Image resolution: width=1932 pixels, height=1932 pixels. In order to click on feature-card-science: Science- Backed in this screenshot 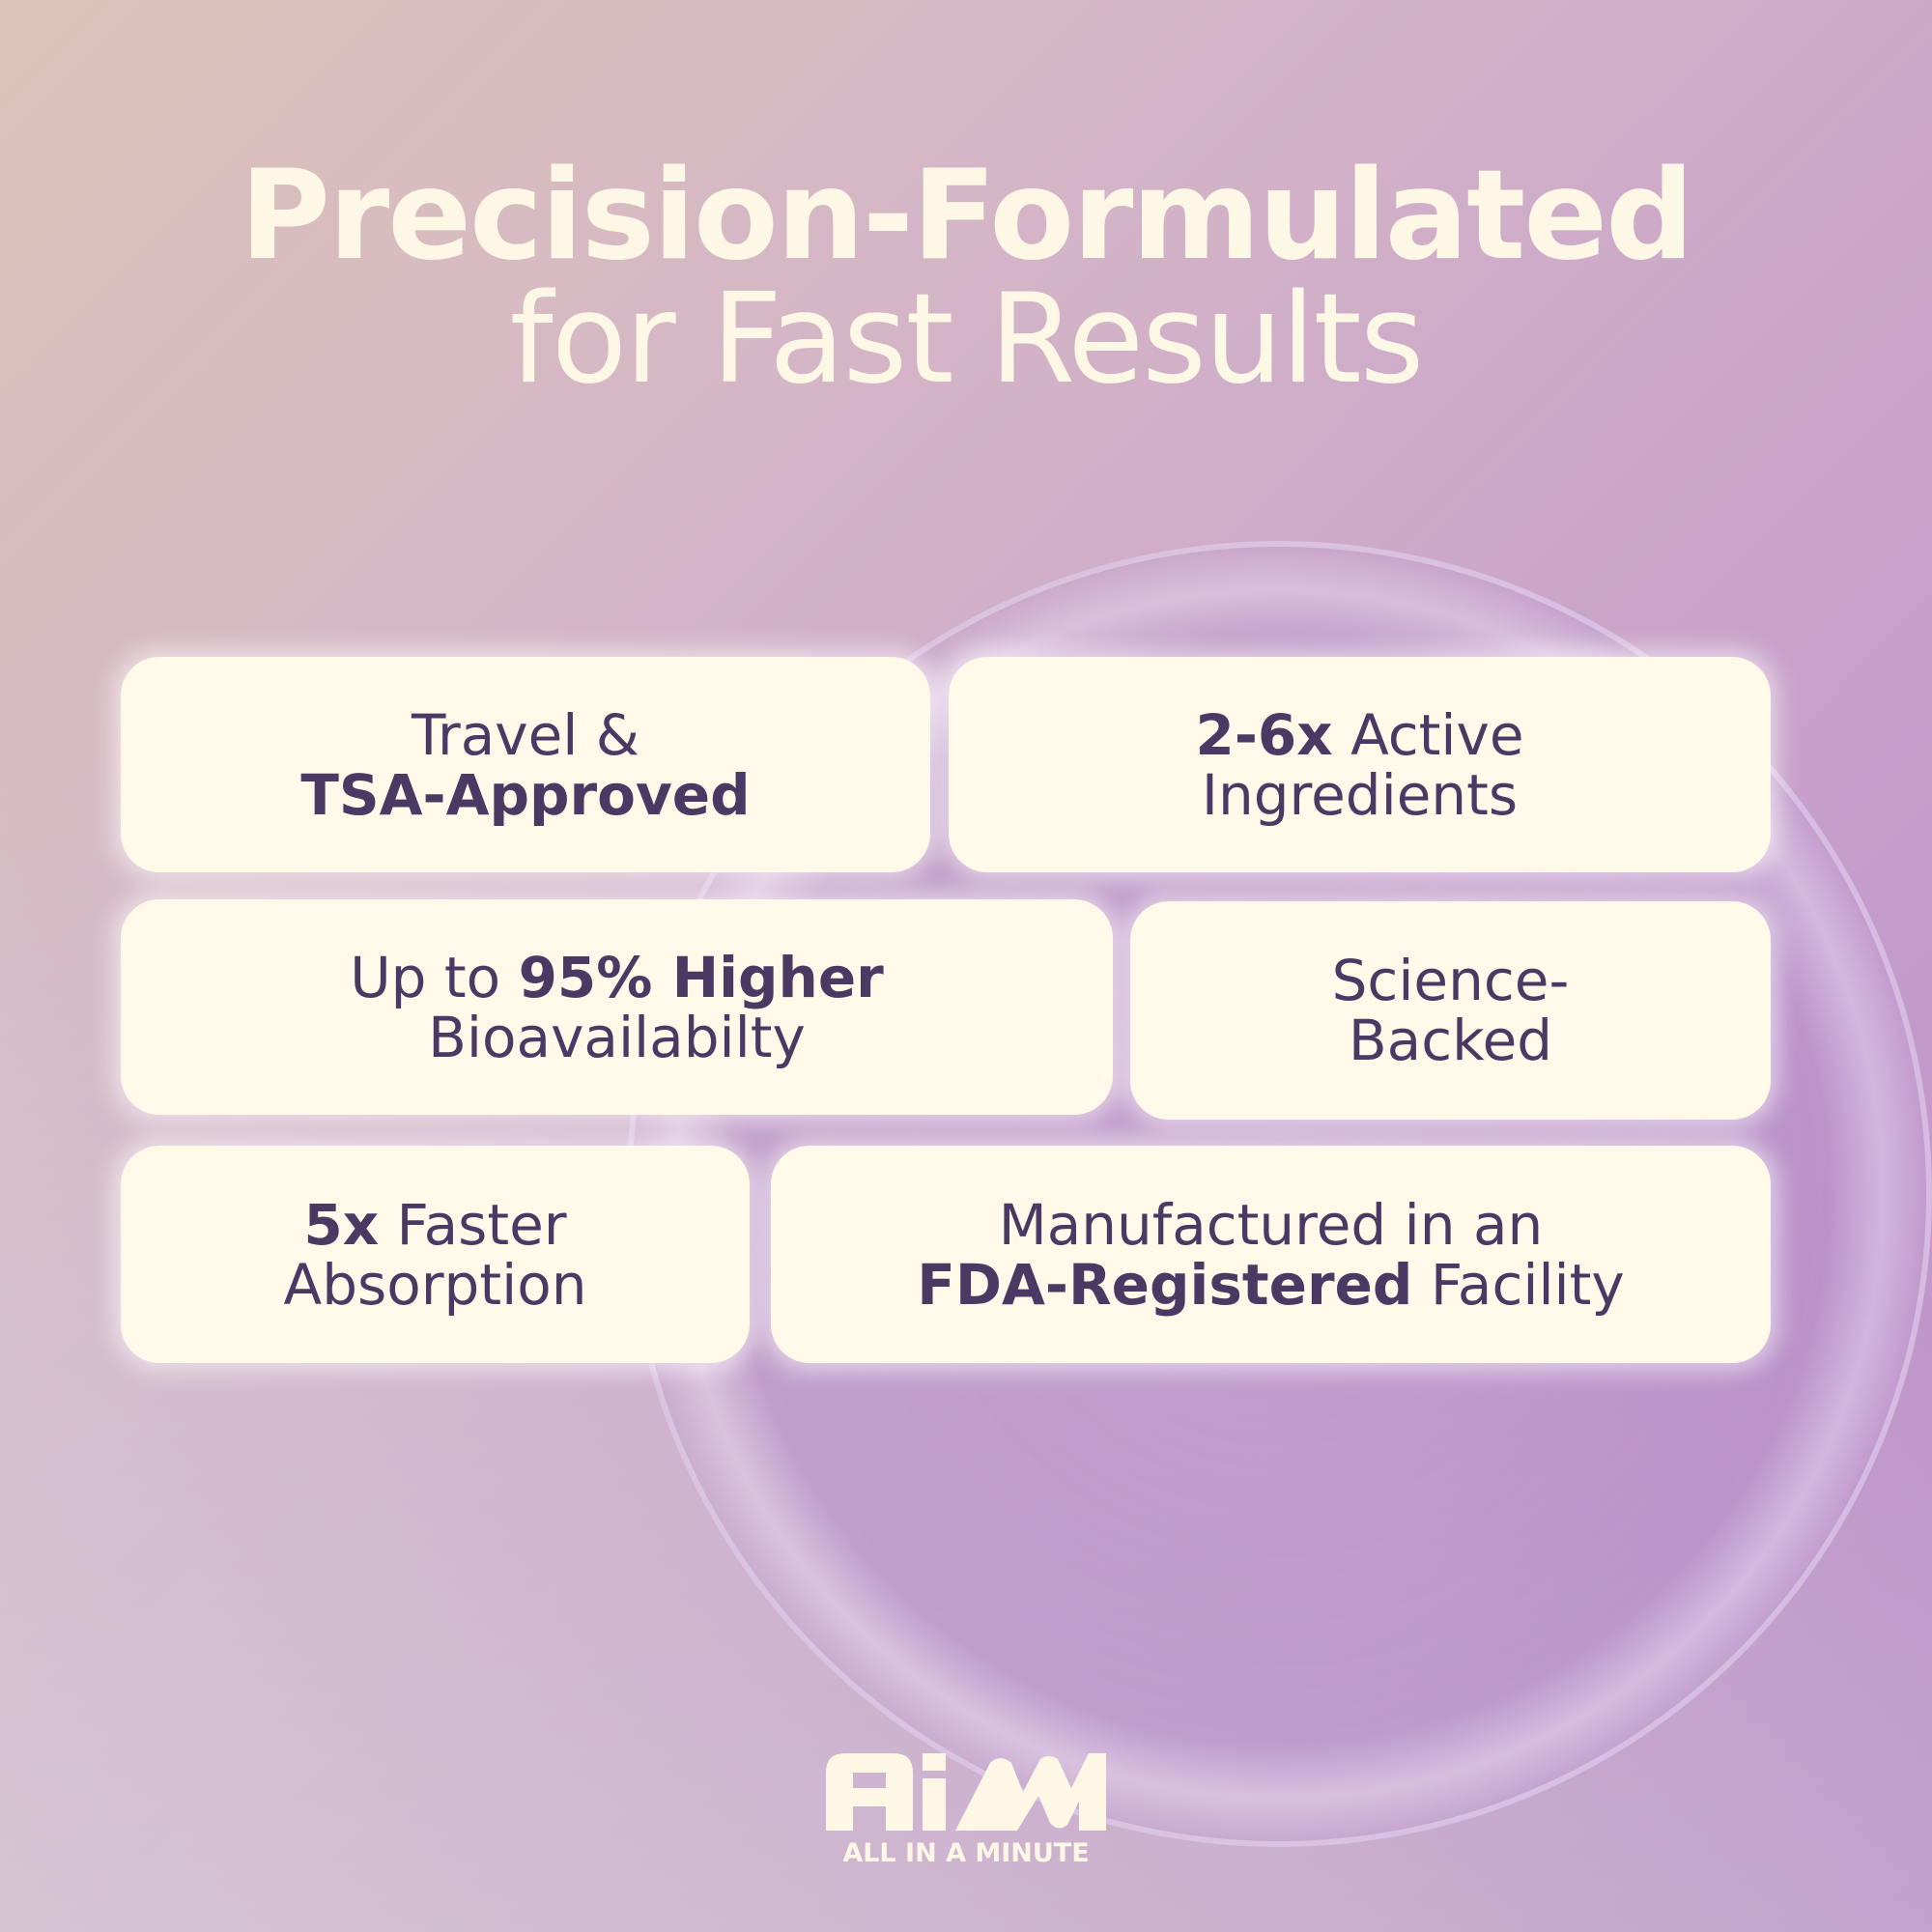, I will do `click(1450, 1011)`.